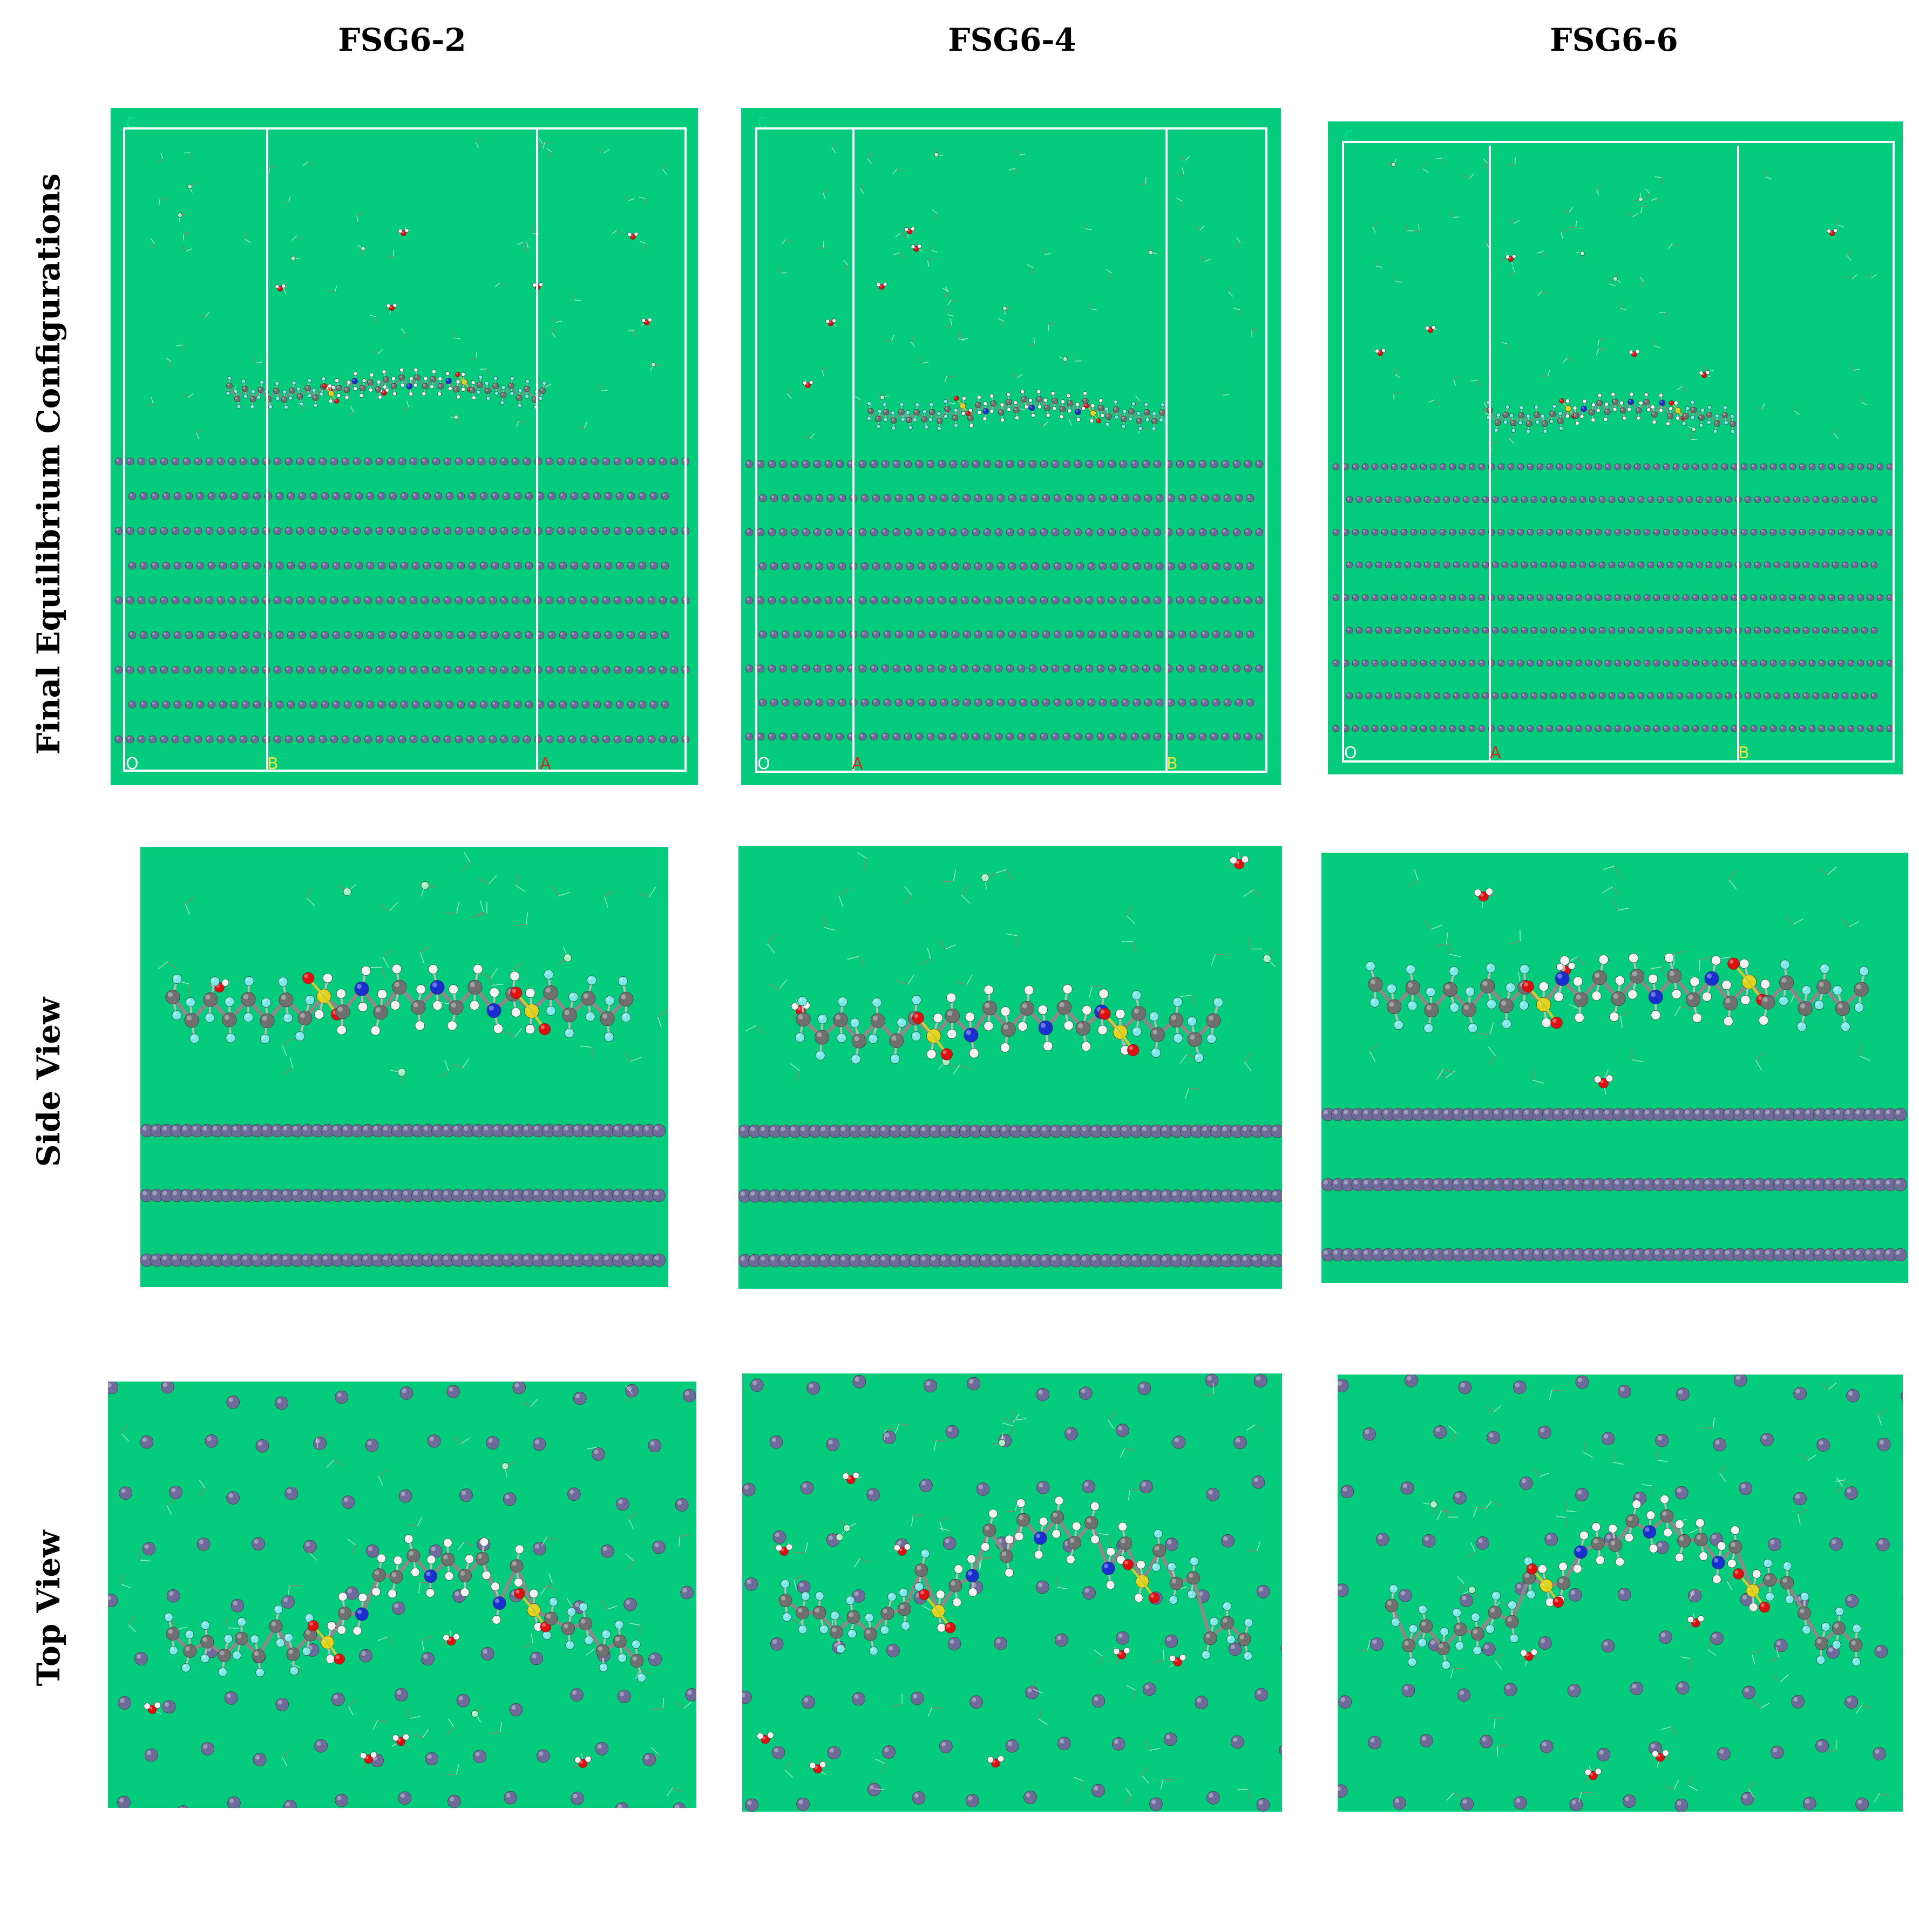 The image size is (1919, 1932). I want to click on panel-fsg6-6-top, so click(1620, 1594).